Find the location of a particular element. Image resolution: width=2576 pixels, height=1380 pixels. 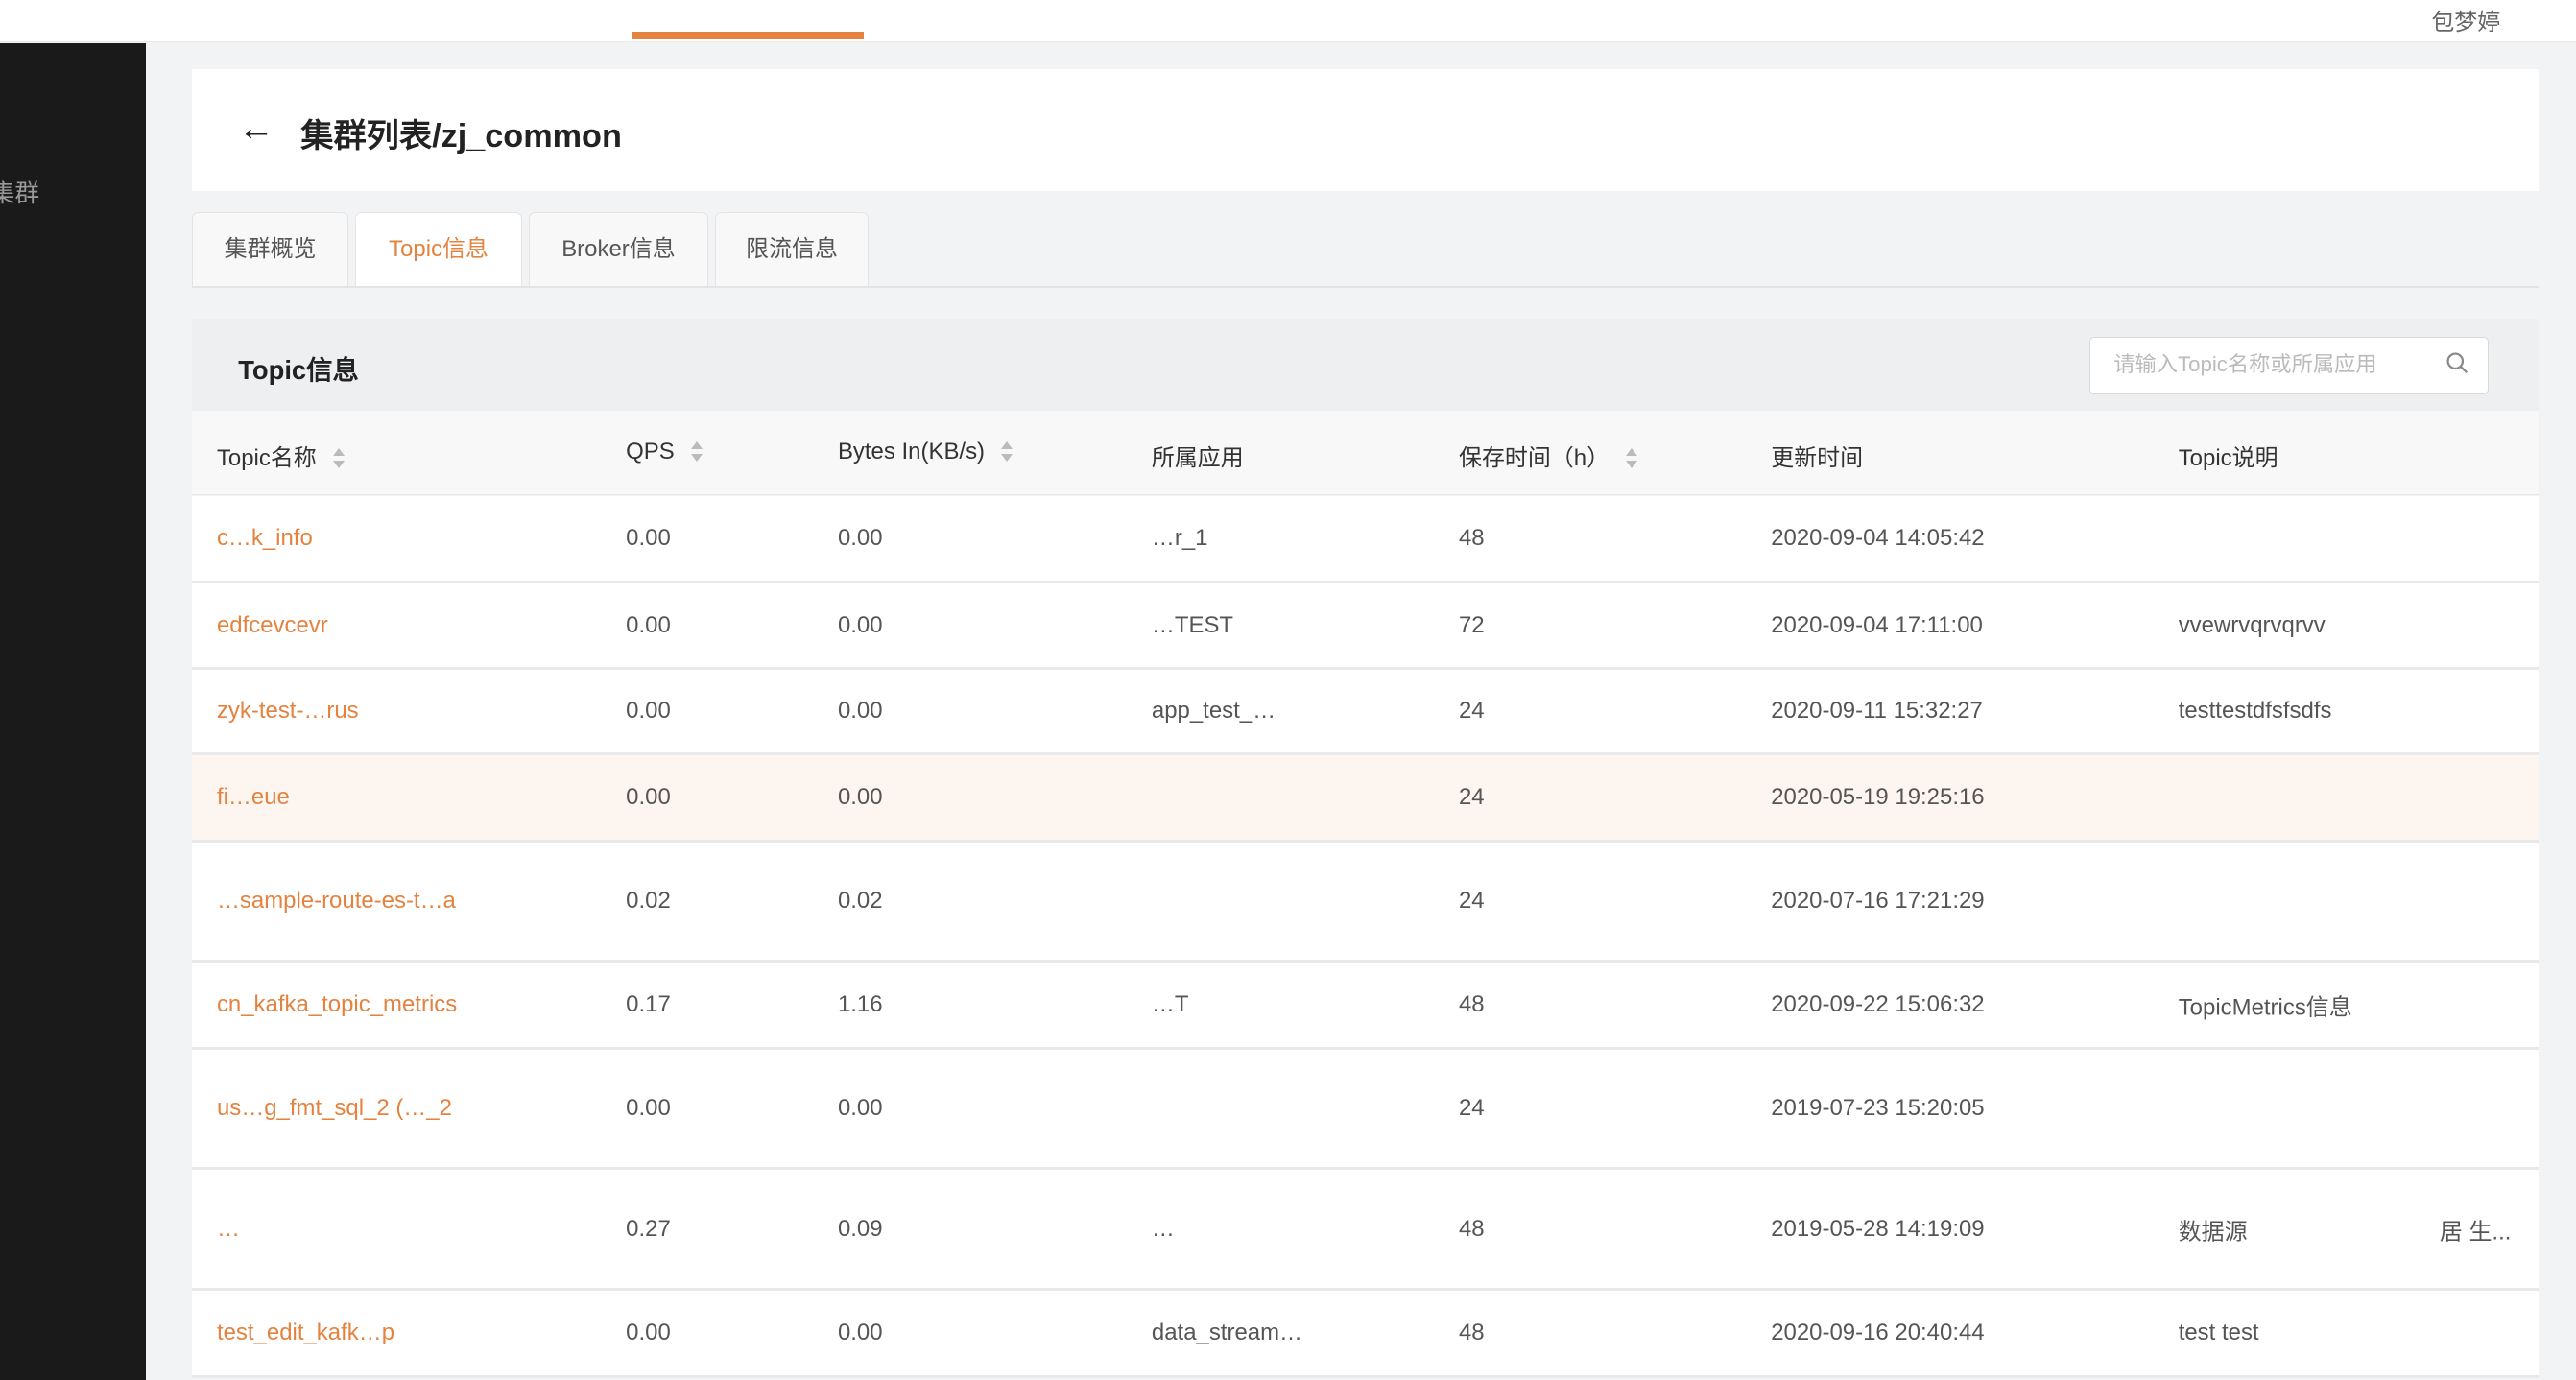

page-title: 集群列表/zj_common is located at coordinates (461, 136).